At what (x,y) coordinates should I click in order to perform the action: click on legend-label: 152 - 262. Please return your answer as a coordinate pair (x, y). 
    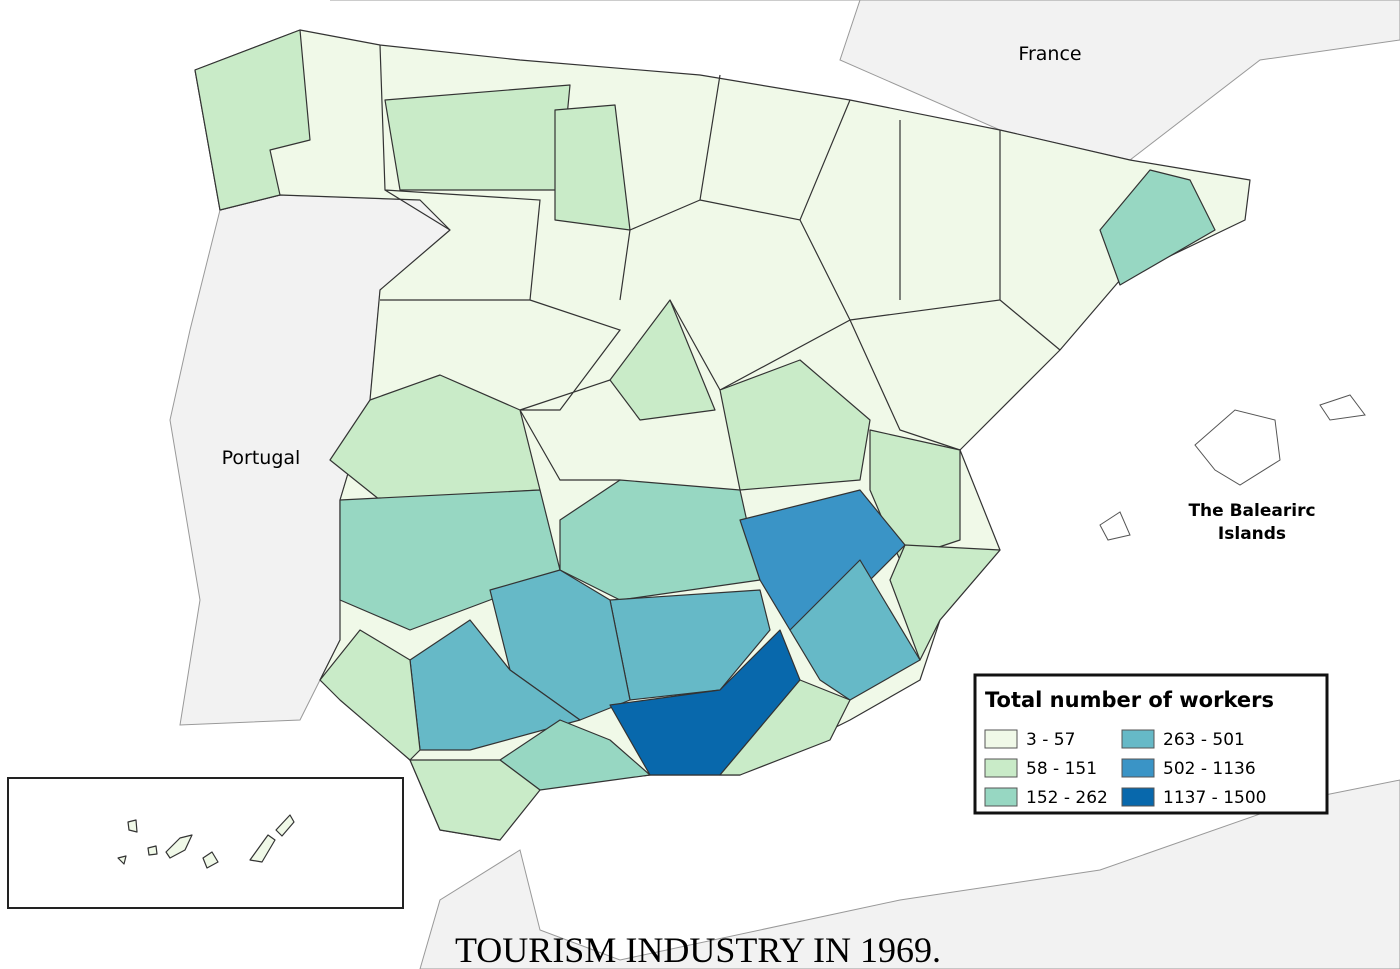
    Looking at the image, I should click on (1067, 798).